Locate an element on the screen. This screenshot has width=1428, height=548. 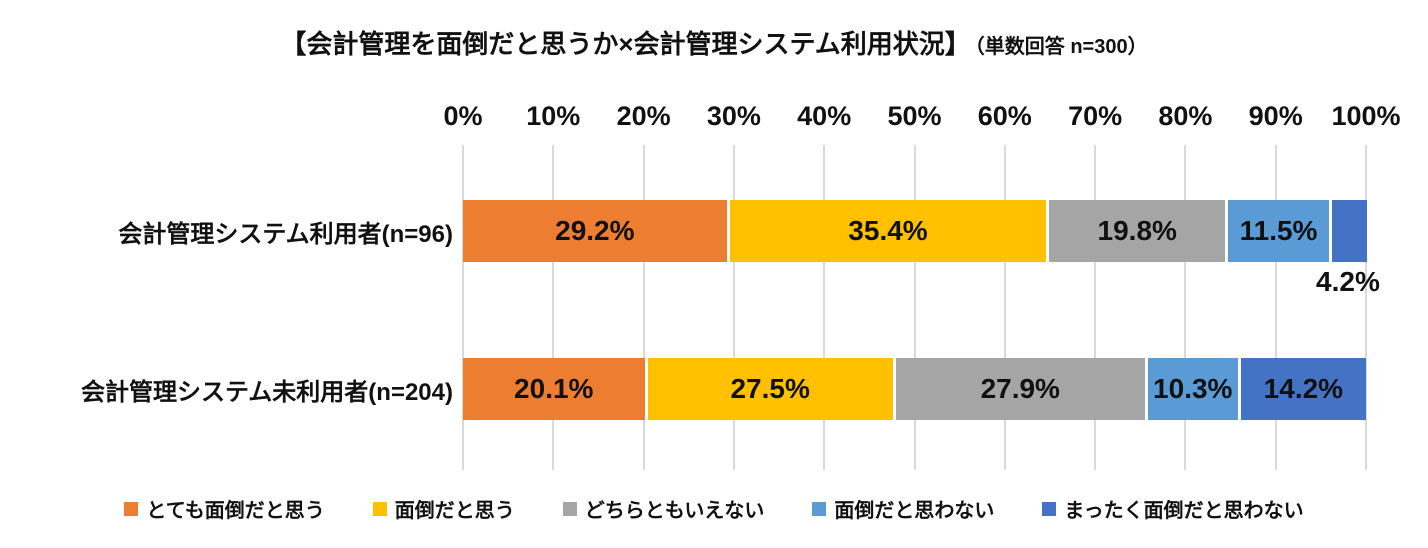
bar-segment: 19.8% is located at coordinates (1136, 231).